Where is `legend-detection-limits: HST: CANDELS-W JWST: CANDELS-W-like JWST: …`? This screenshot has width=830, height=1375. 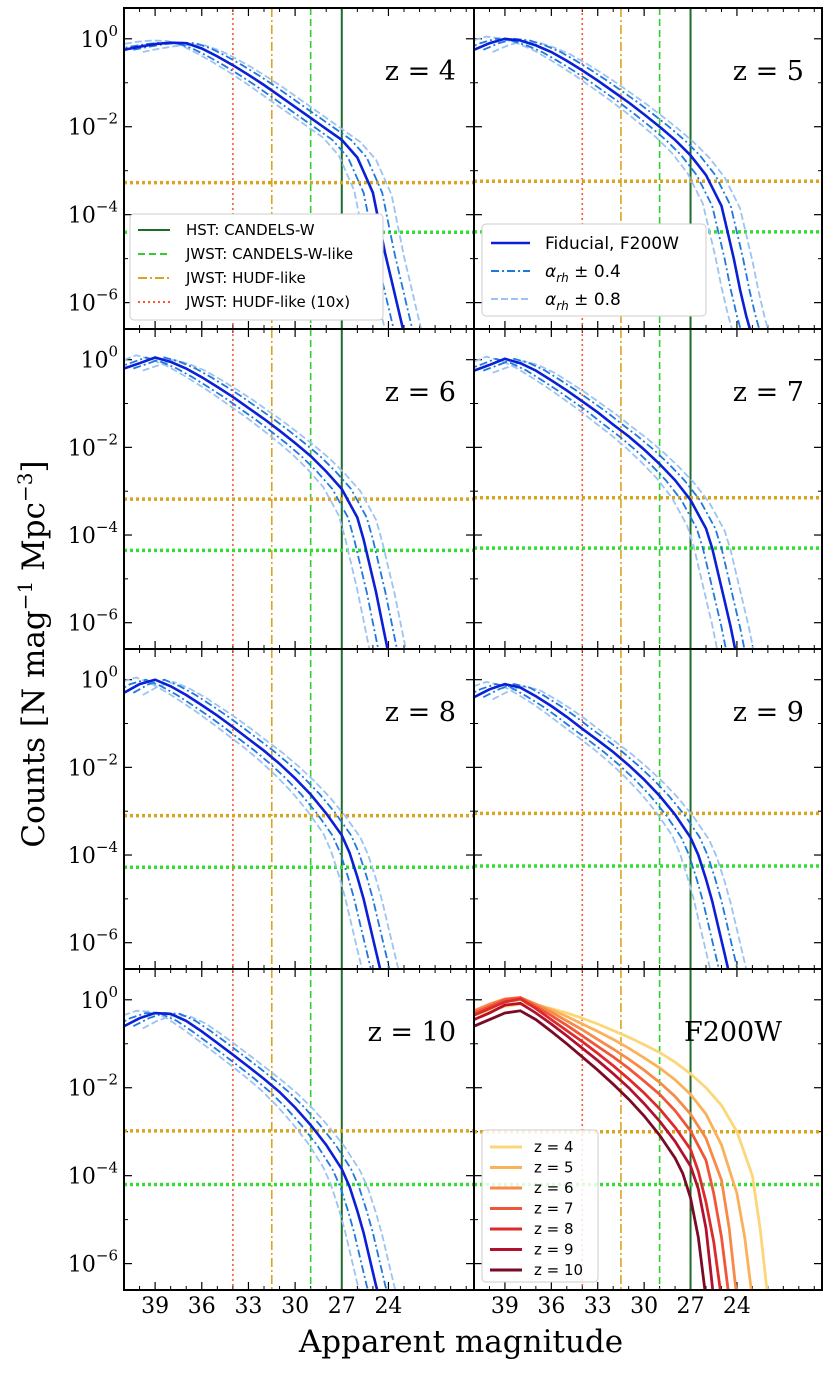 legend-detection-limits: HST: CANDELS-W JWST: CANDELS-W-like JWST: … is located at coordinates (256, 267).